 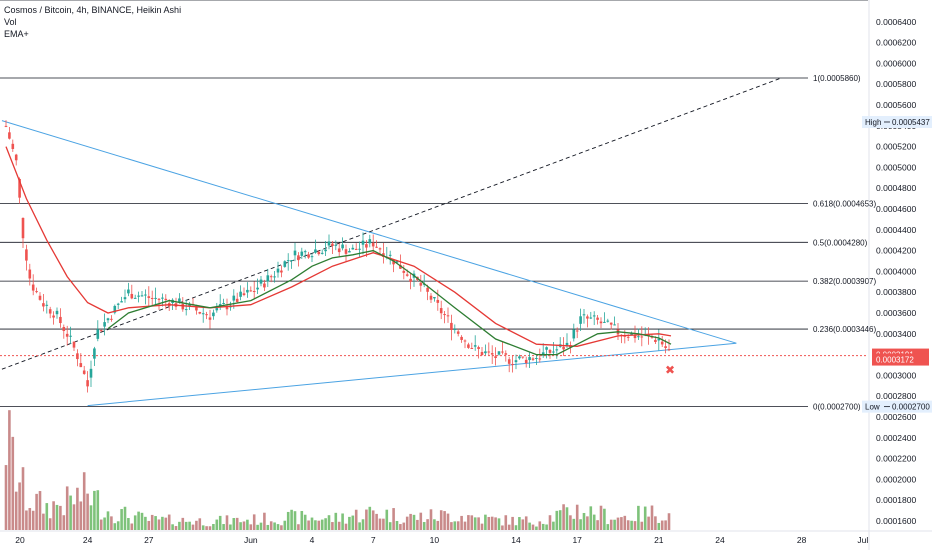 I want to click on price-tick-label: 0.0003800, so click(x=896, y=292).